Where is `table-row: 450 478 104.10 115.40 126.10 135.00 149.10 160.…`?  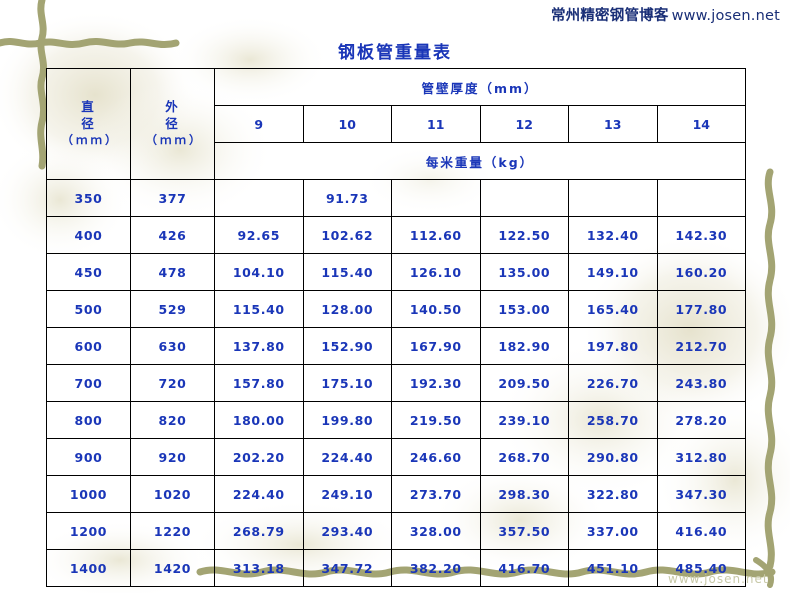
table-row: 450 478 104.10 115.40 126.10 135.00 149.10 160.… is located at coordinates (396, 272).